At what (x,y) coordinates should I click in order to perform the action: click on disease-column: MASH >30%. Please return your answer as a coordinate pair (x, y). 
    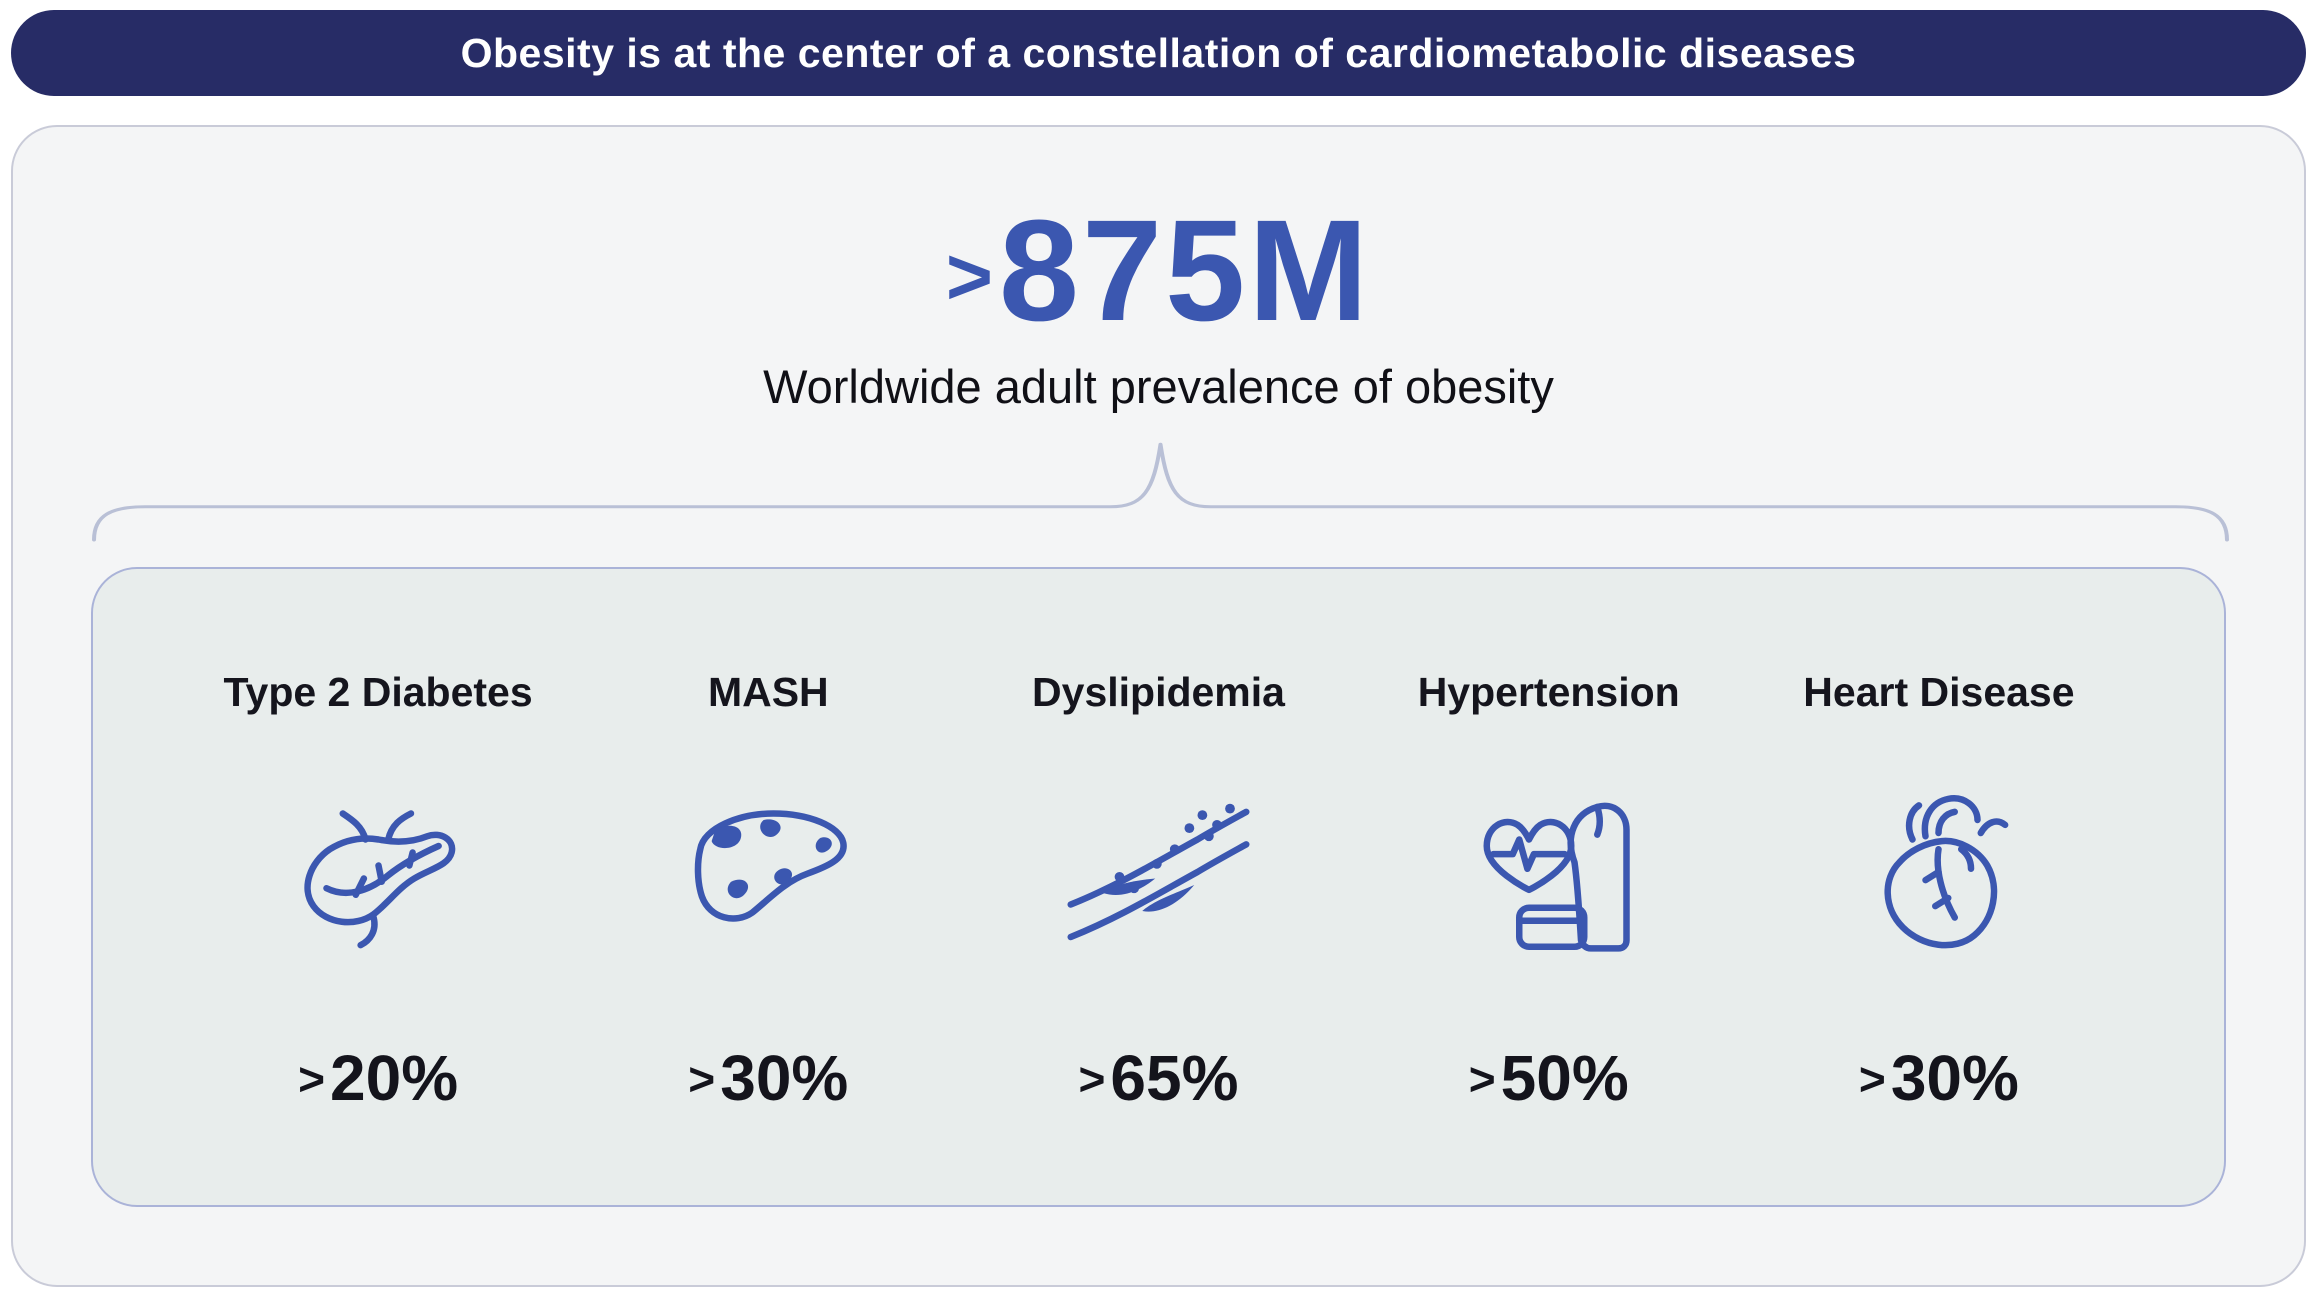
    Looking at the image, I should click on (768, 892).